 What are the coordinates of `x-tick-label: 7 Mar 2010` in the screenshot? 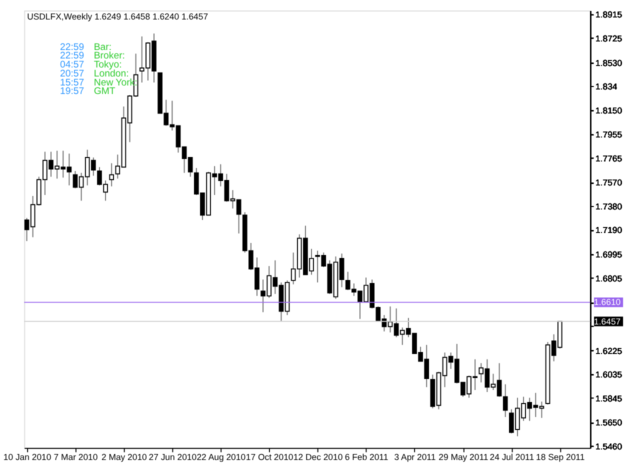 It's located at (76, 457).